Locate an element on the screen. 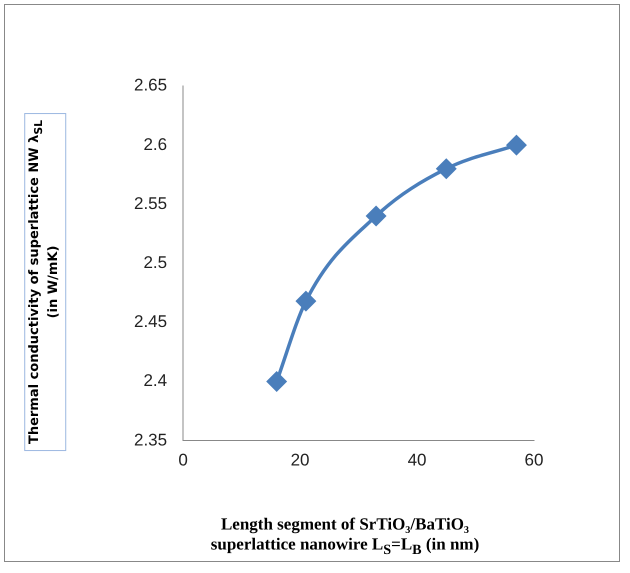 The height and width of the screenshot is (573, 630). y-tick-label: 2.5 is located at coordinates (155, 262).